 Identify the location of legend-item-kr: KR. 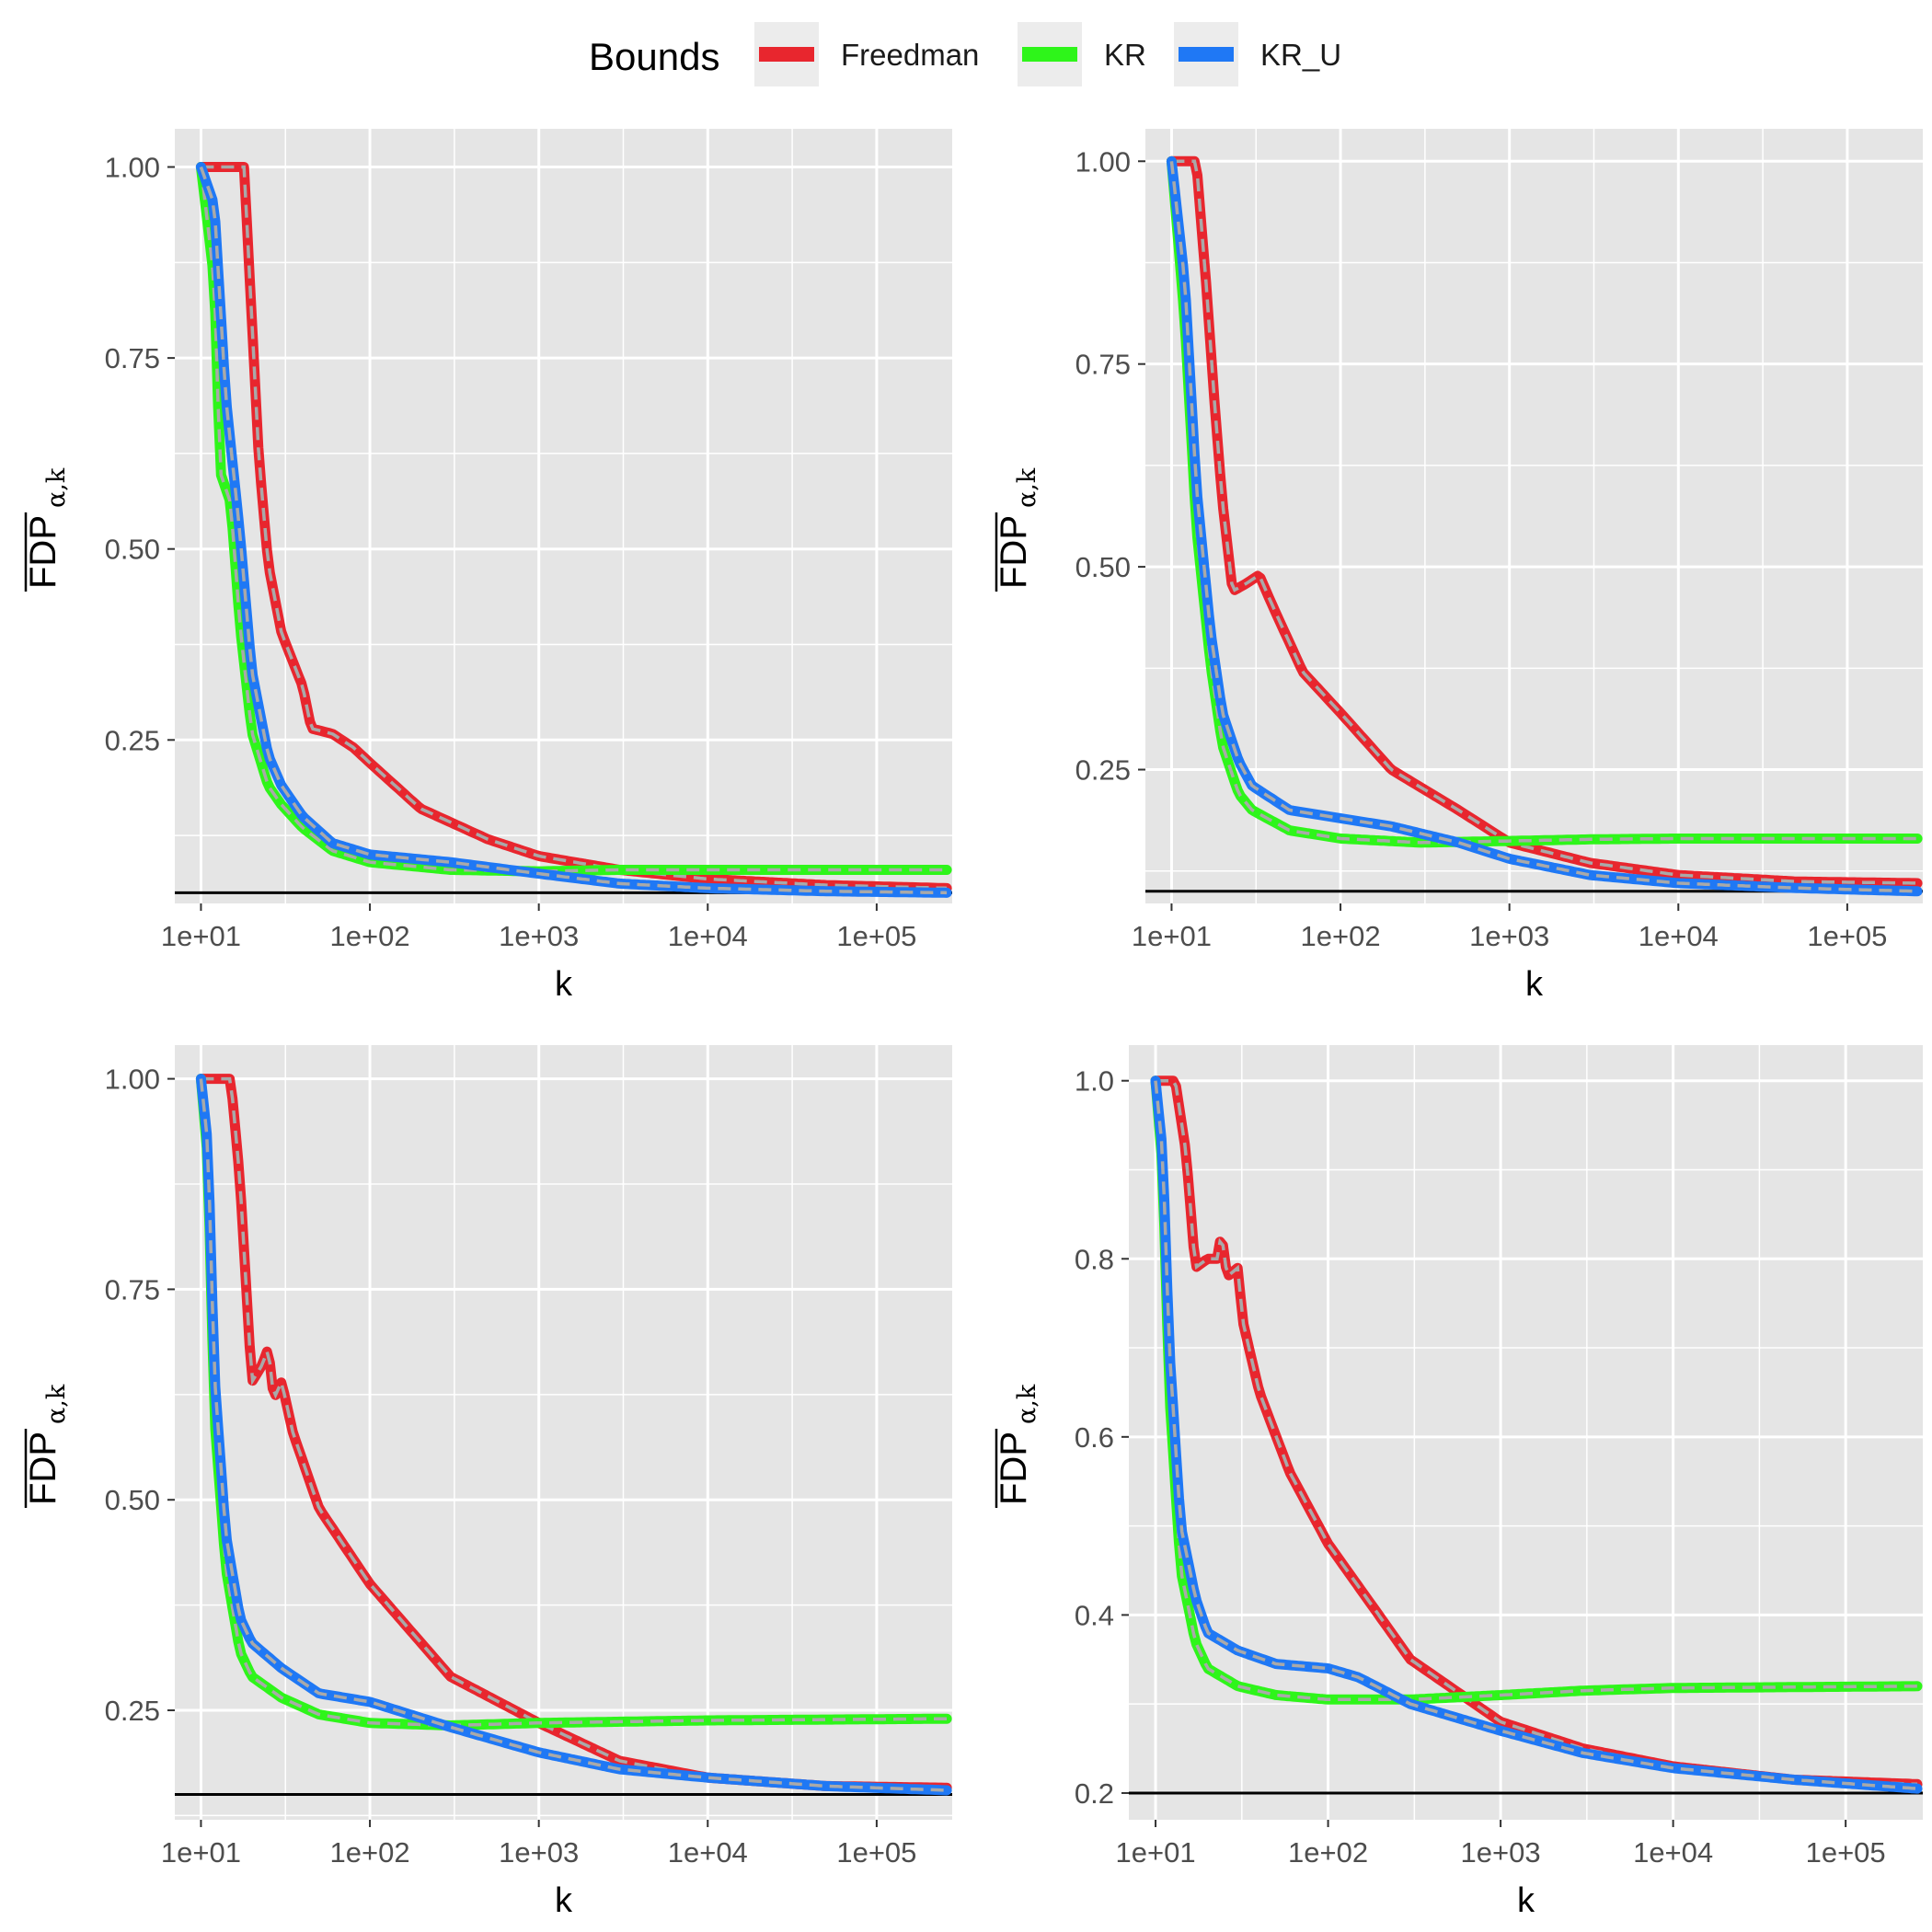
(1082, 54).